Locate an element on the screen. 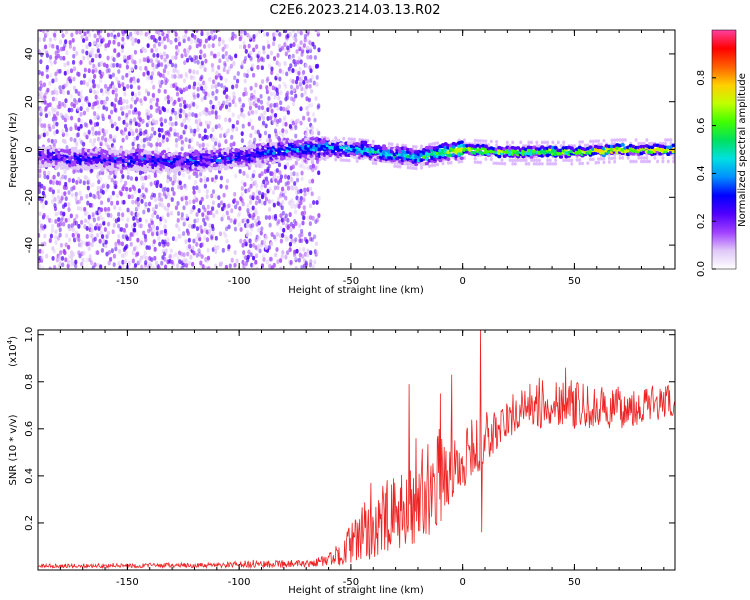  snr-scale-label: (x104) is located at coordinates (12, 351).